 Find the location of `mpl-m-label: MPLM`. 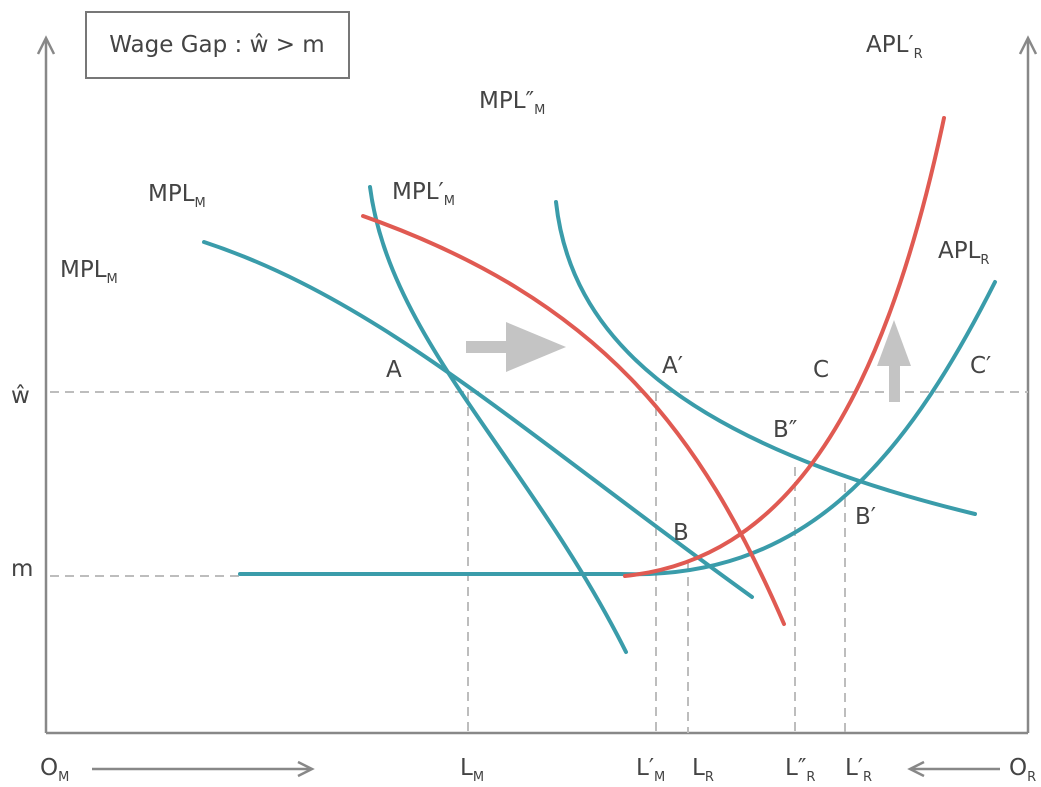

mpl-m-label: MPLM is located at coordinates (89, 272).